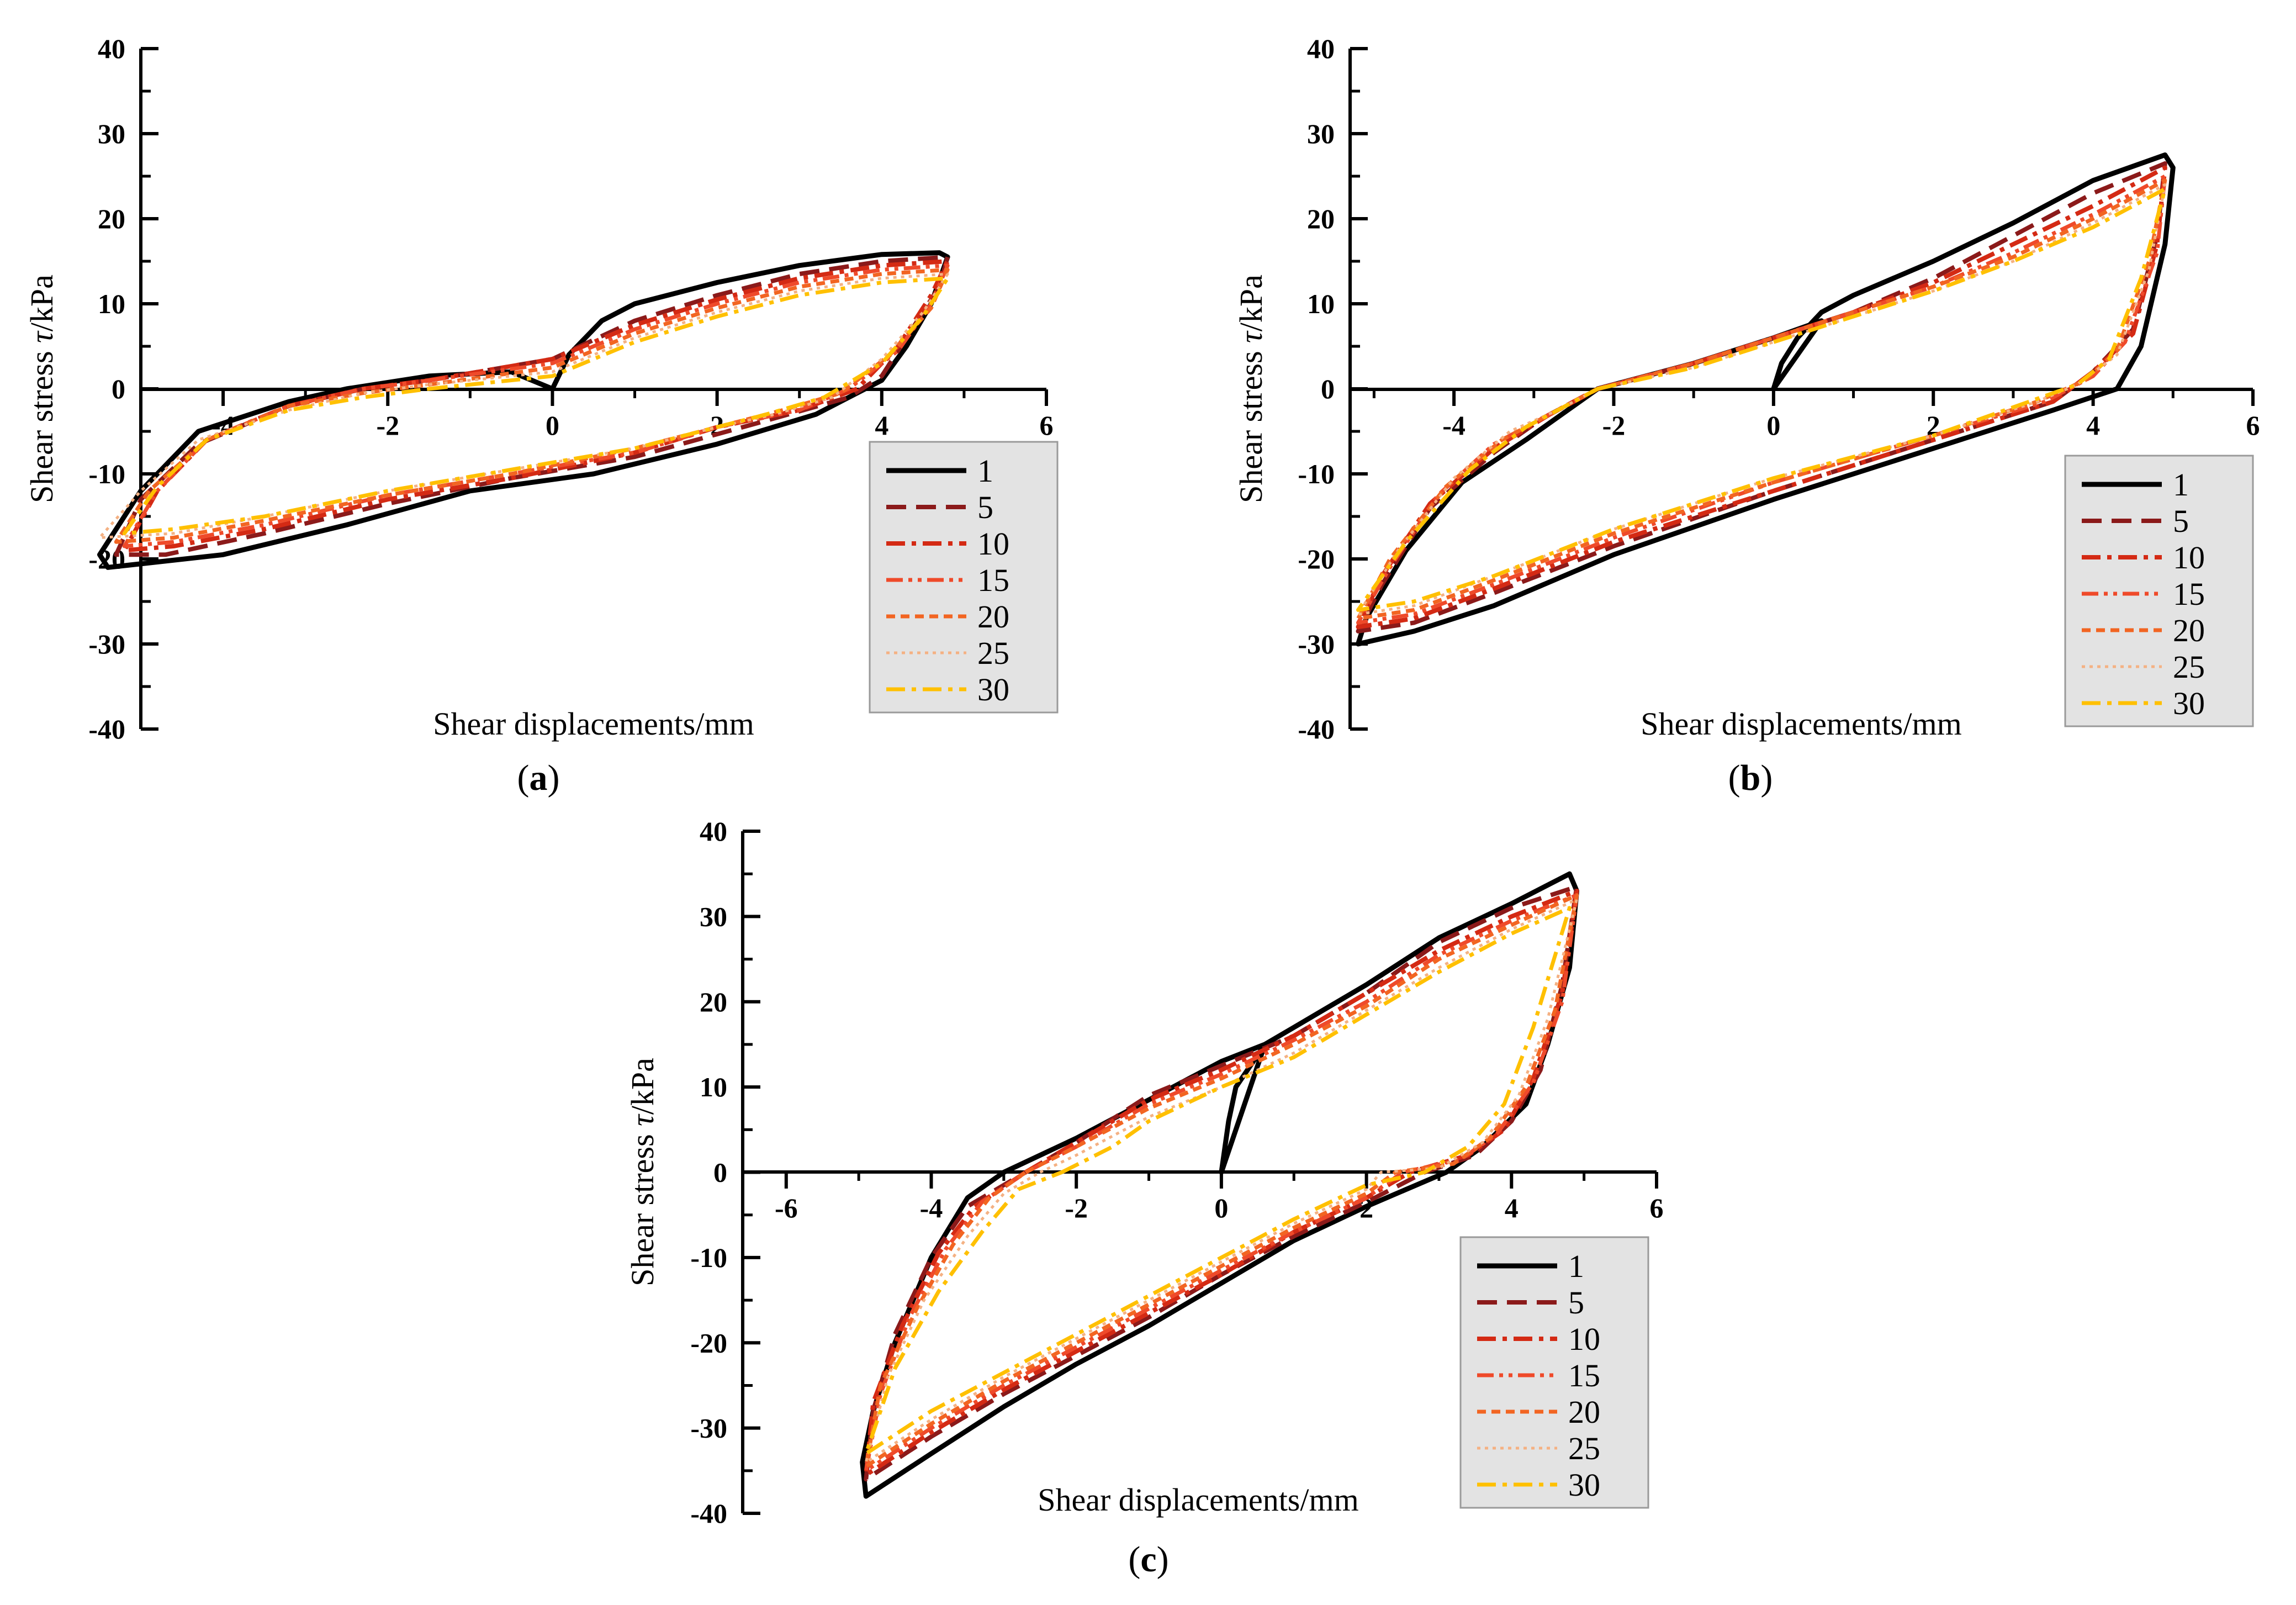  What do you see at coordinates (1148, 1559) in the screenshot?
I see `panel-label: (c)` at bounding box center [1148, 1559].